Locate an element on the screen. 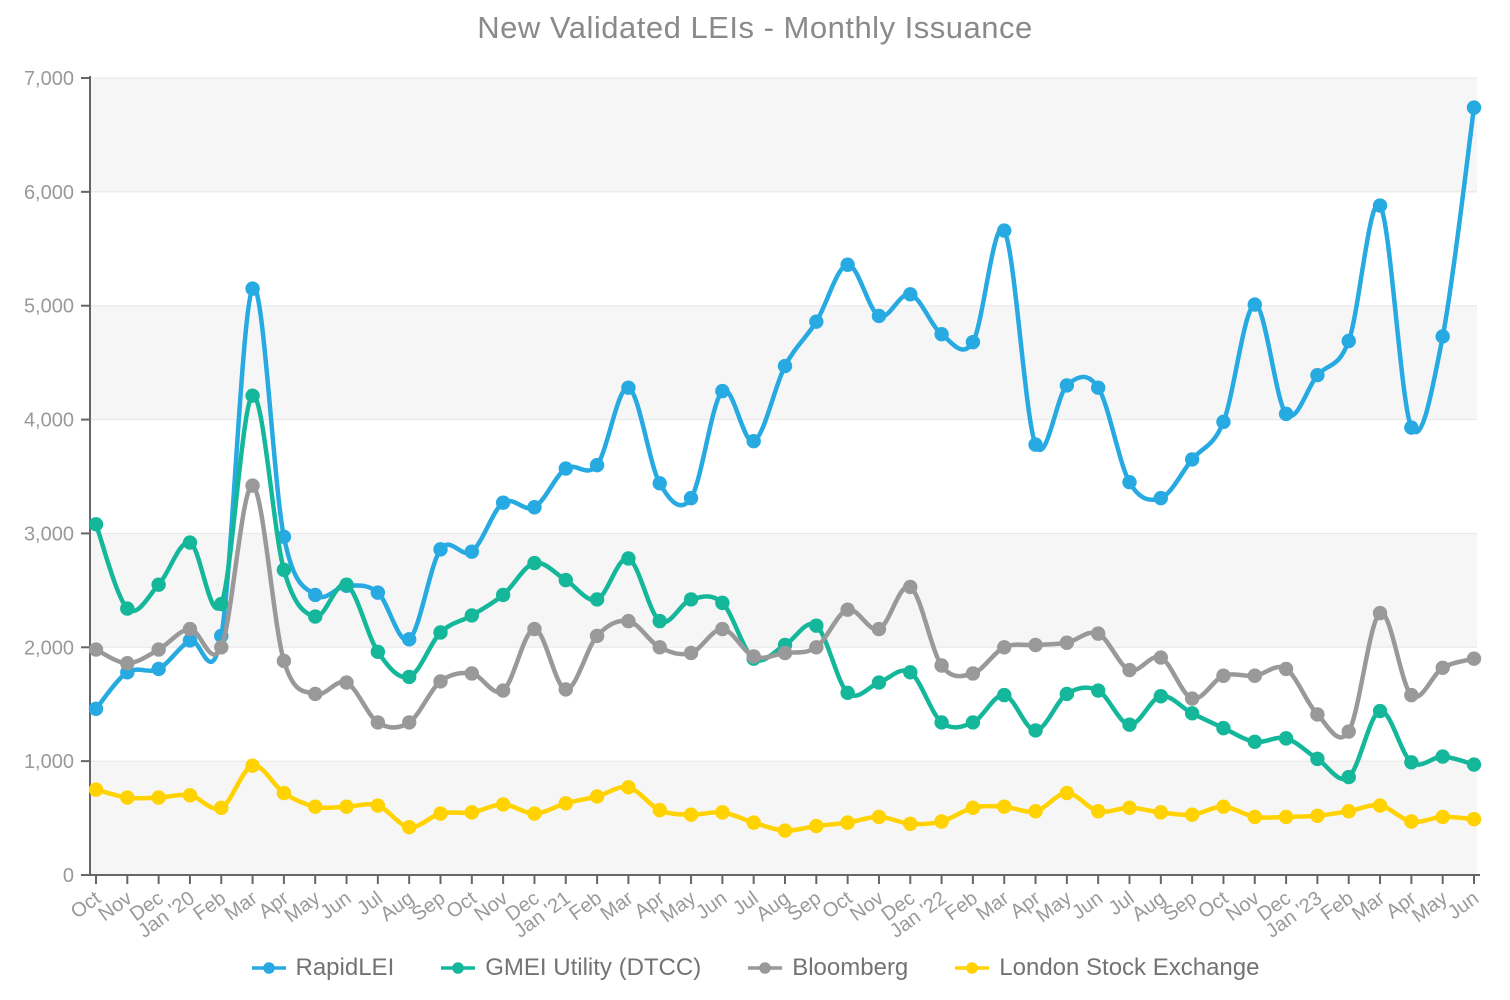 Image resolution: width=1510 pixels, height=1000 pixels. legend-item-rapidlei: RapidLEI is located at coordinates (322, 968).